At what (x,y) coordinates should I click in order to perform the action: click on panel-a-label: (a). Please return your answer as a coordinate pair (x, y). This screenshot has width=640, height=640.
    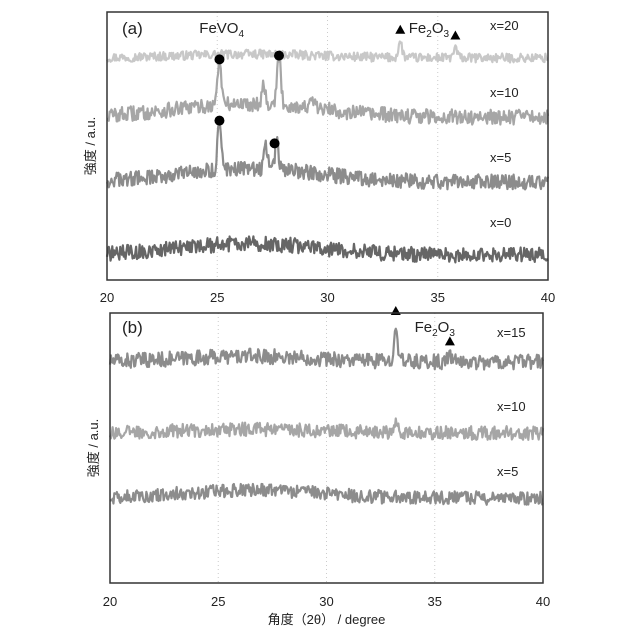
    Looking at the image, I should click on (132, 28).